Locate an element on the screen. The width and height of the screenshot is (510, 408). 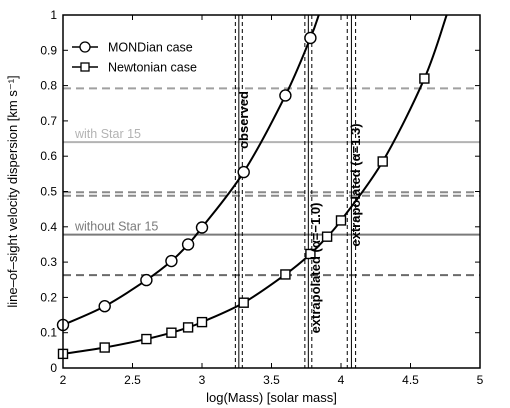
xtick-label-5: 4.5 is located at coordinates (410, 380).